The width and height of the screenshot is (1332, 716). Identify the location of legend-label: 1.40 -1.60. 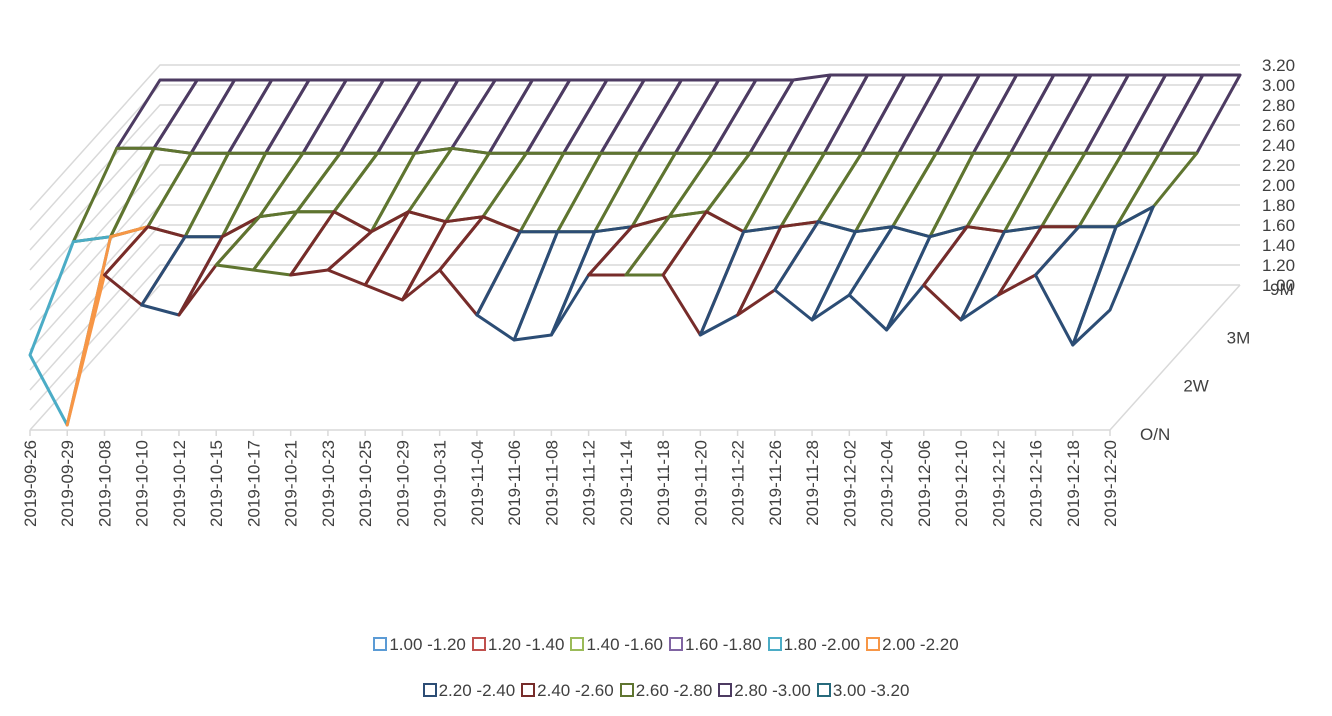
(624, 644).